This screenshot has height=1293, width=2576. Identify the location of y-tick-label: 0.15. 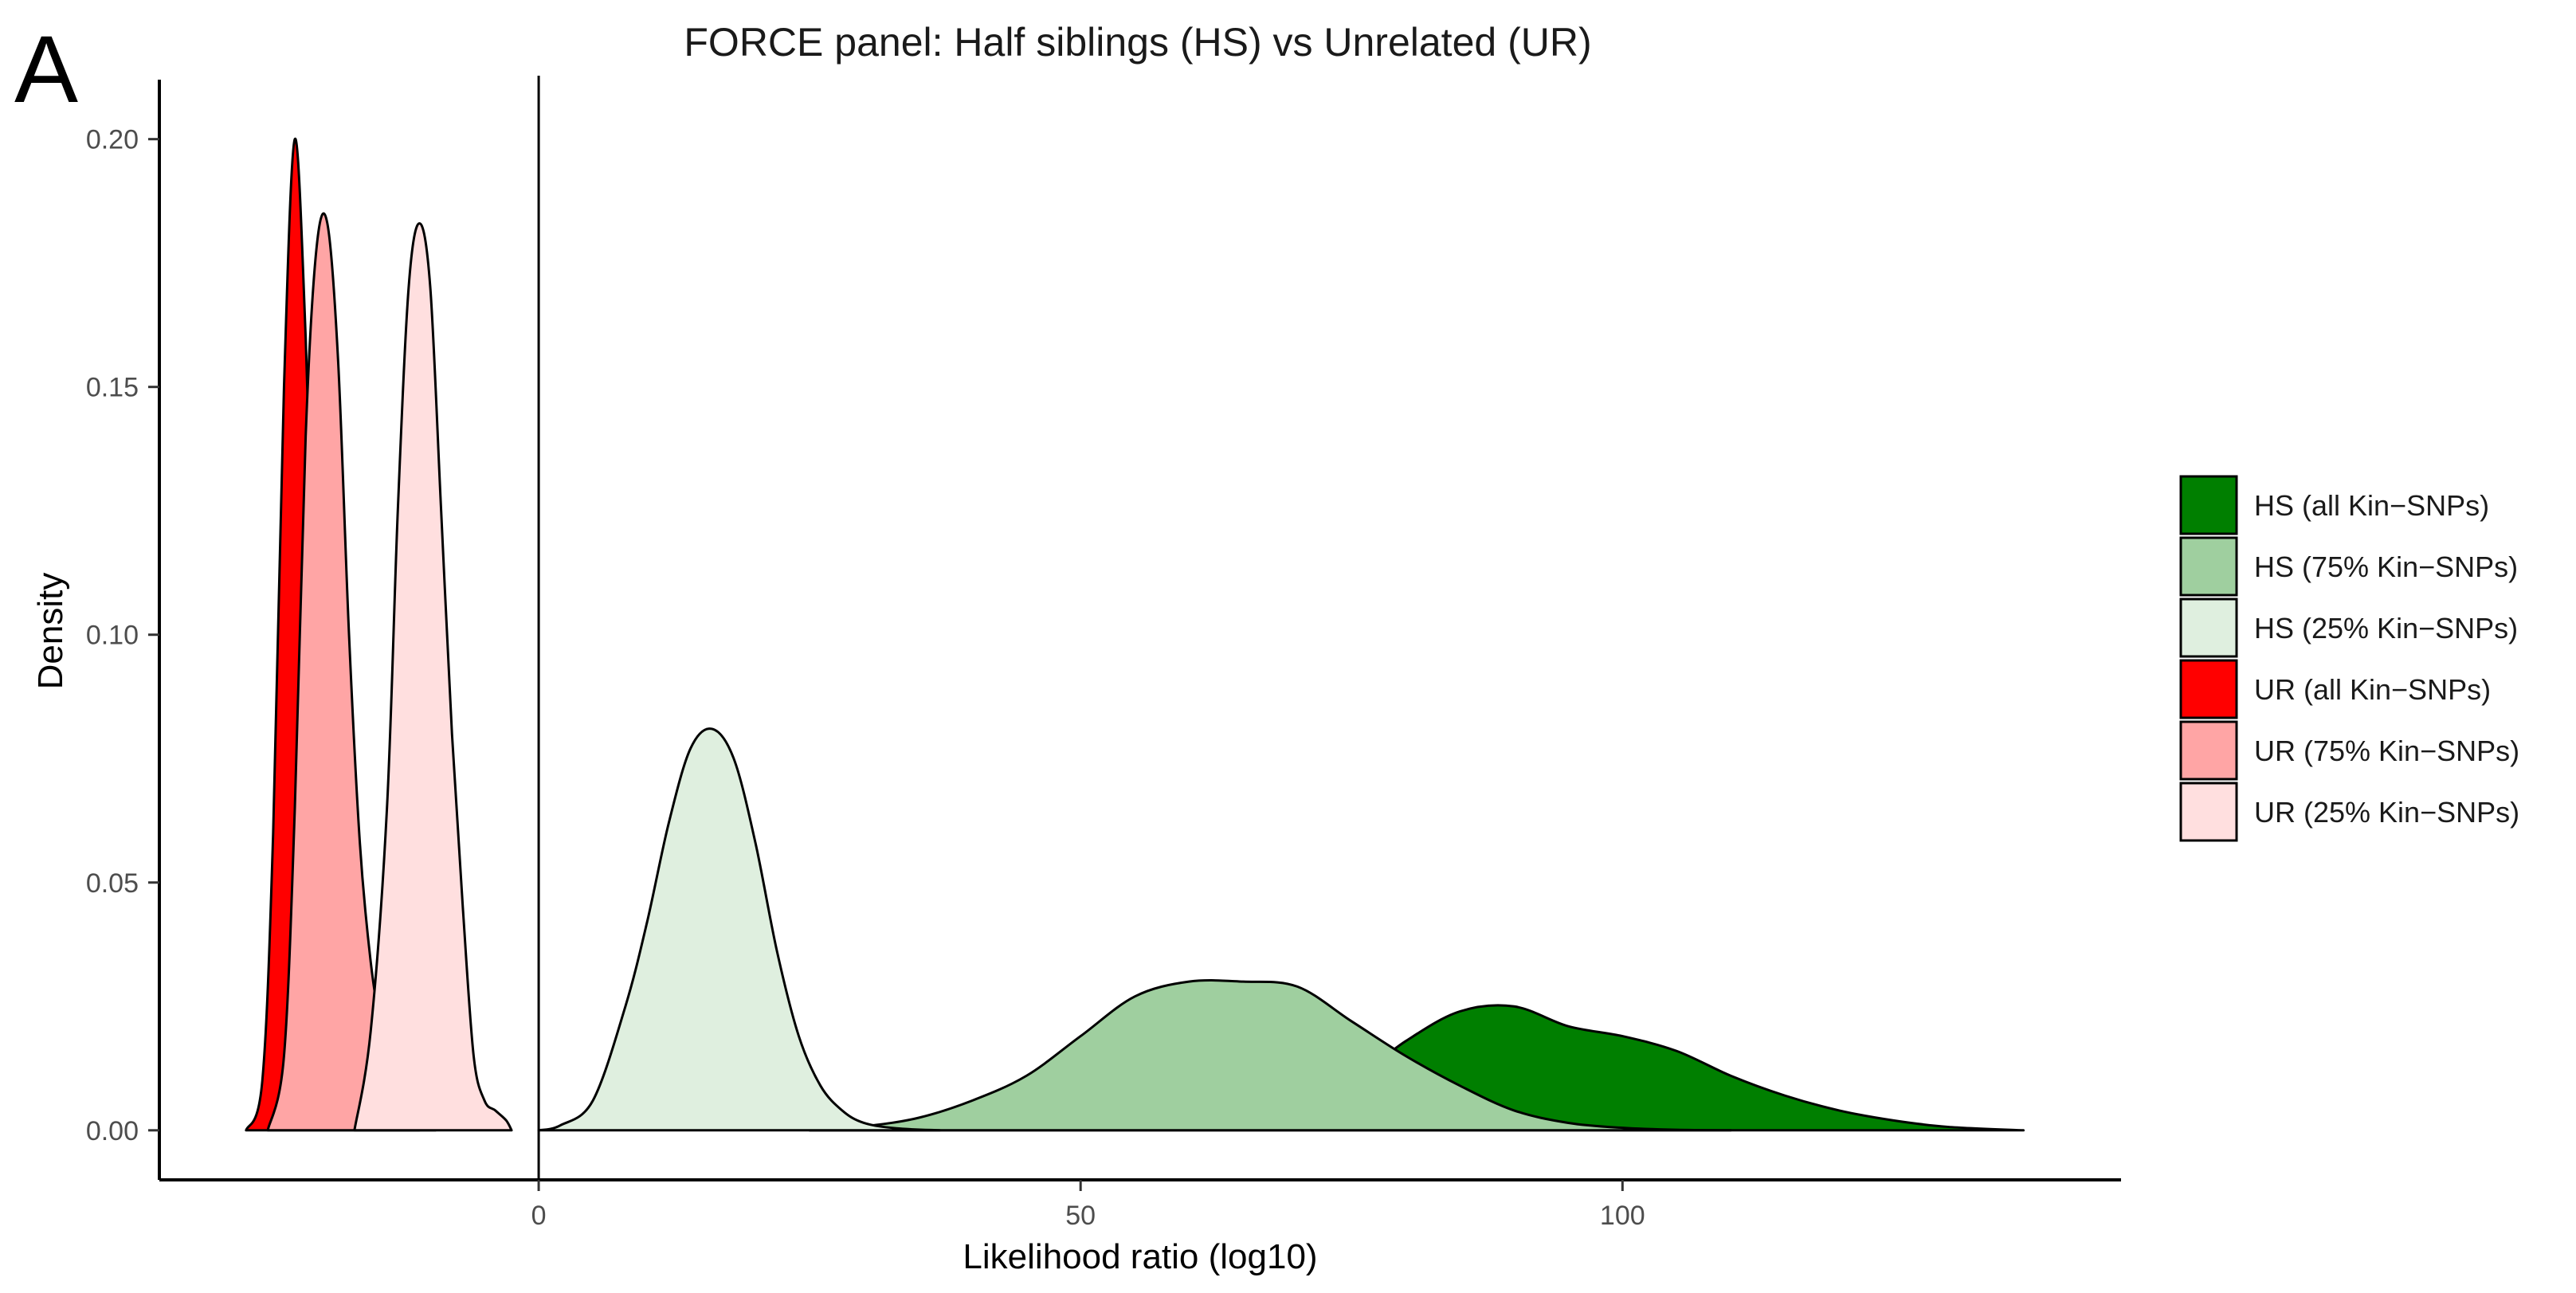
(113, 388).